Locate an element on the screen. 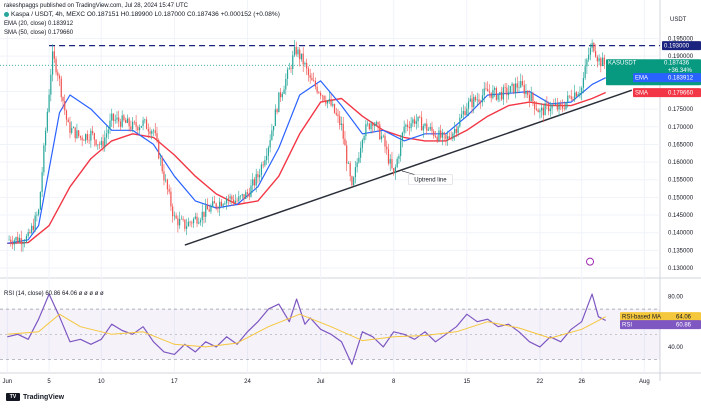 This screenshot has width=701, height=410. rsi-tag-bg is located at coordinates (660, 325).